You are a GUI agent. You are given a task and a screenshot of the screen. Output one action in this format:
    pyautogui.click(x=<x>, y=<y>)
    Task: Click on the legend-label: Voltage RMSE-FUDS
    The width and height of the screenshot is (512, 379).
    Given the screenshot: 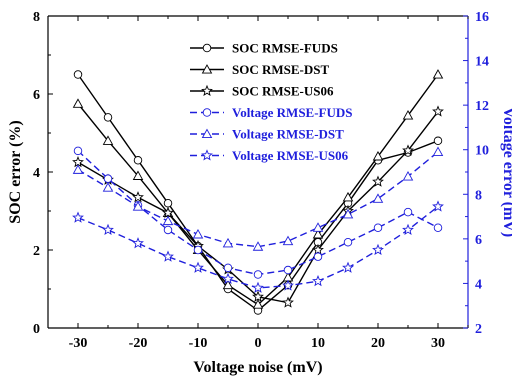 What is the action you would take?
    pyautogui.click(x=292, y=112)
    